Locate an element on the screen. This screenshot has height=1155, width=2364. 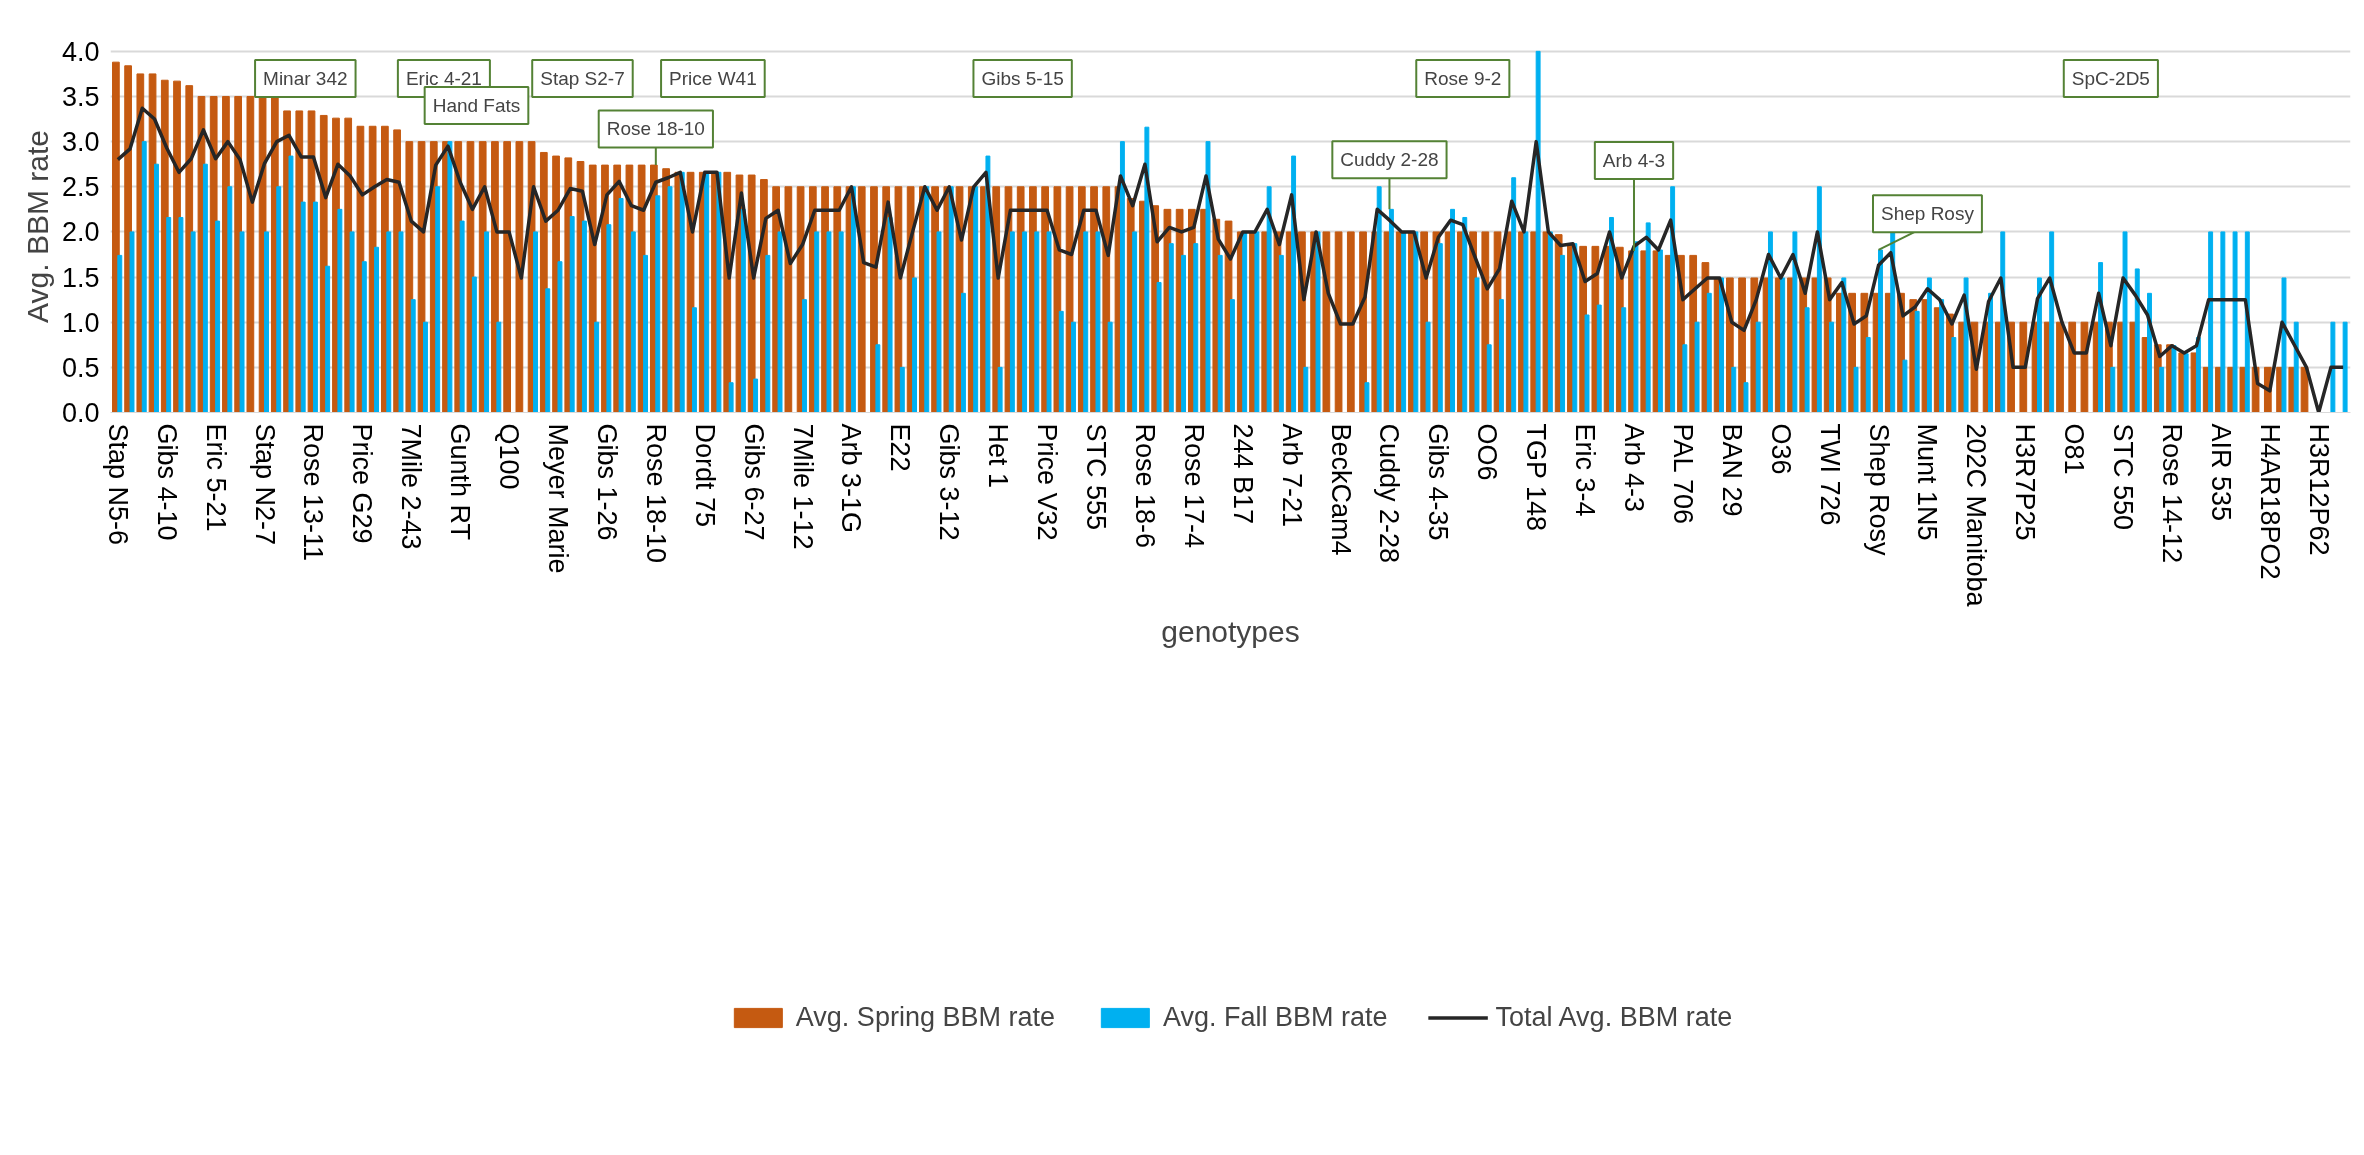
x-tick-label: 244 B17 is located at coordinates (1242, 474).